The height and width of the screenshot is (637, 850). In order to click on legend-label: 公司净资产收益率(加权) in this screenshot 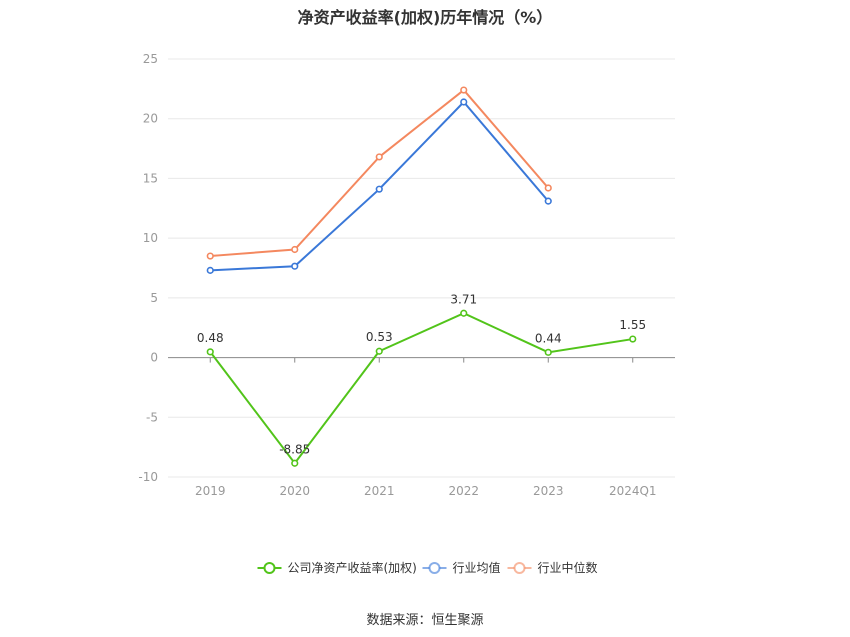, I will do `click(352, 567)`.